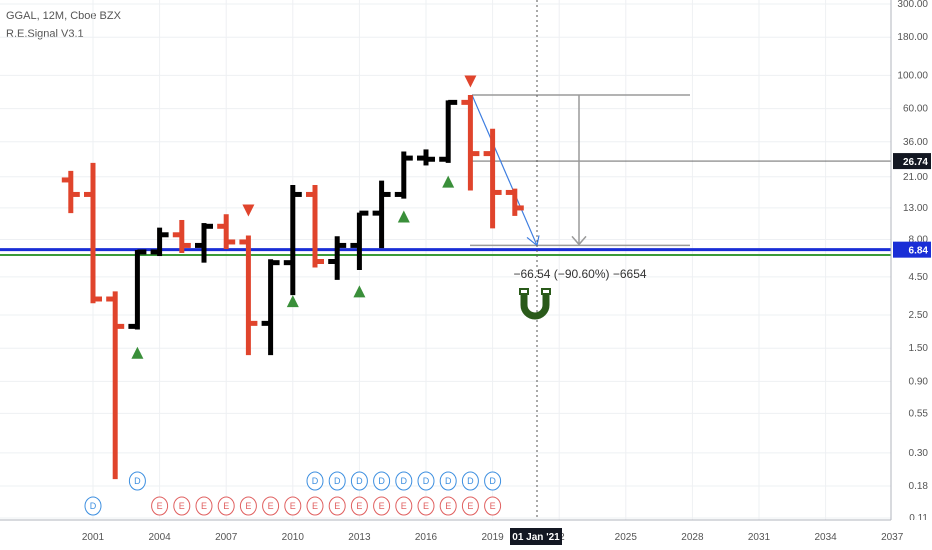 The image size is (932, 550). What do you see at coordinates (915, 177) in the screenshot?
I see `price-tick-label: 21.00` at bounding box center [915, 177].